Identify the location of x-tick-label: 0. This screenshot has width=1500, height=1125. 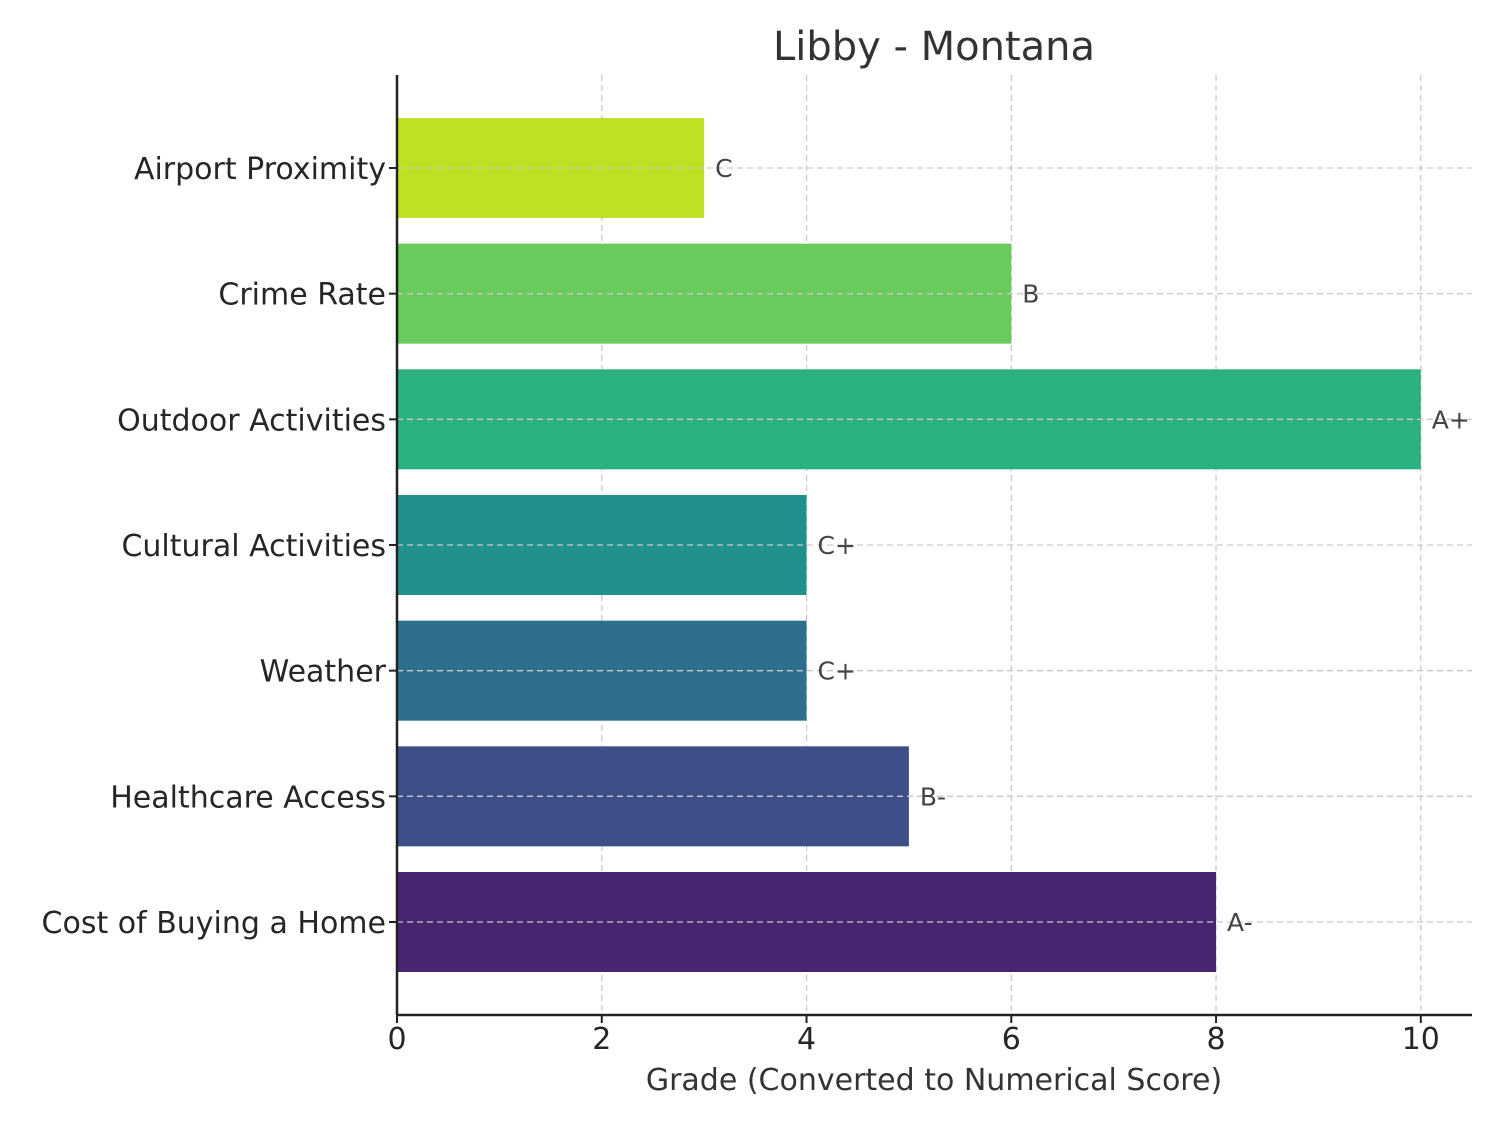
(396, 1039).